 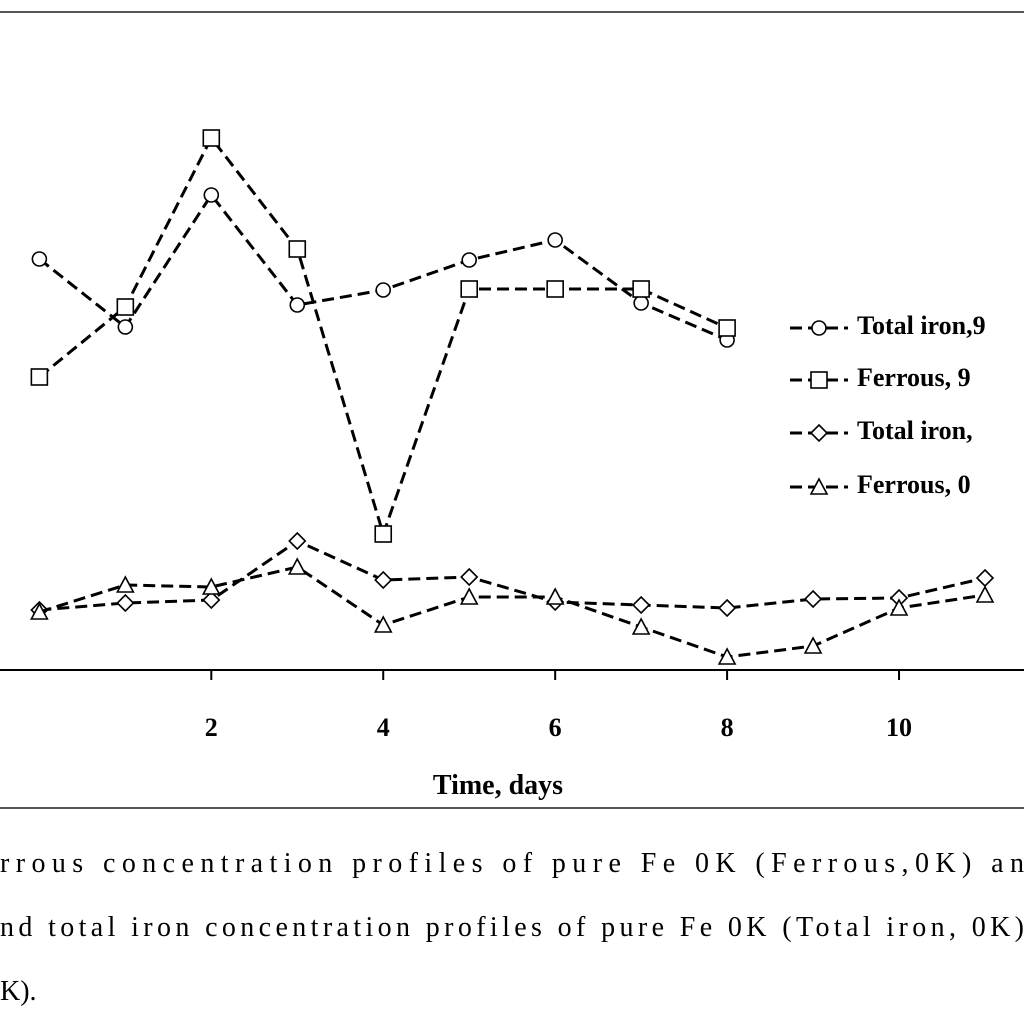 What do you see at coordinates (498, 785) in the screenshot?
I see `x-axis-label: Time, days` at bounding box center [498, 785].